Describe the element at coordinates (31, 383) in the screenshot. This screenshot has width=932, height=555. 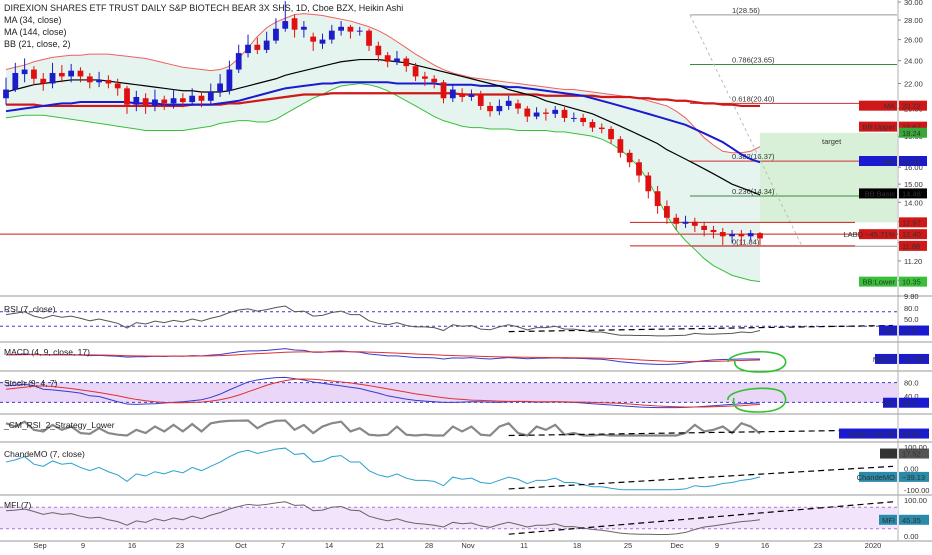
I see `stoch-pane-label: Stoch (9, 4, 7)` at that location.